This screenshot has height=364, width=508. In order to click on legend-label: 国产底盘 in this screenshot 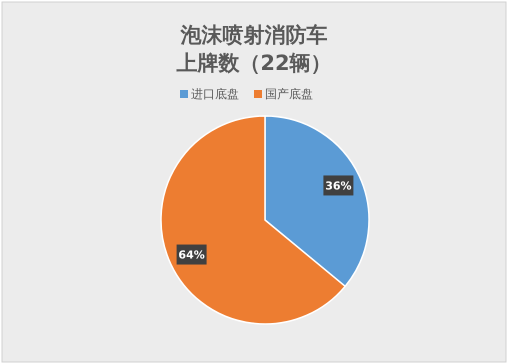, I will do `click(289, 94)`.